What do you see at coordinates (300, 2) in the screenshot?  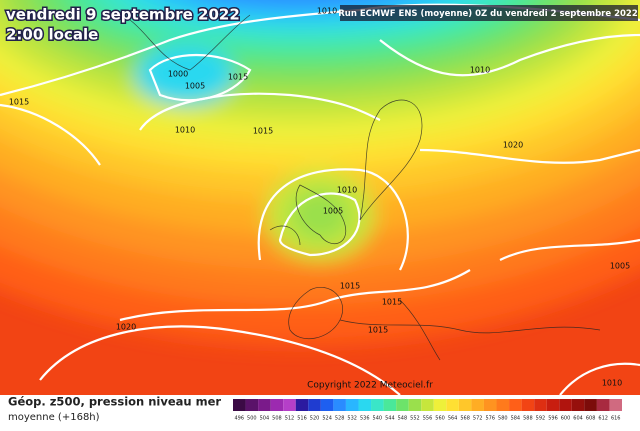 I see `field-band` at bounding box center [300, 2].